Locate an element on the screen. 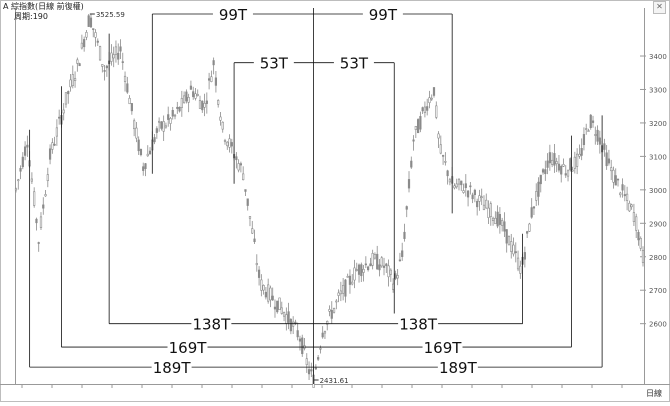  cycle-label: 169T is located at coordinates (188, 348).